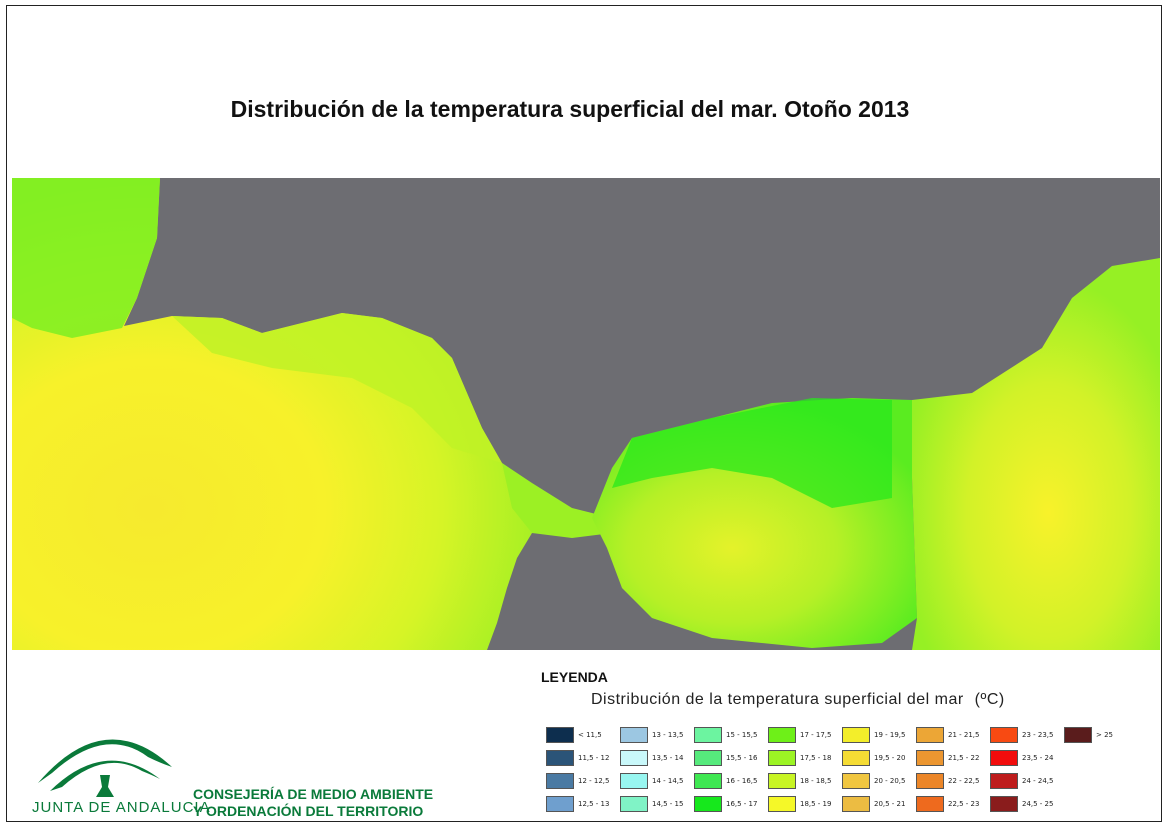  What do you see at coordinates (816, 734) in the screenshot?
I see `legend-label: 17 - 17,5` at bounding box center [816, 734].